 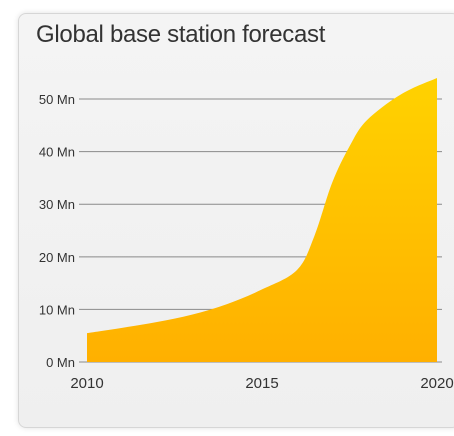 What do you see at coordinates (86, 383) in the screenshot?
I see `x-tick-label: 2010` at bounding box center [86, 383].